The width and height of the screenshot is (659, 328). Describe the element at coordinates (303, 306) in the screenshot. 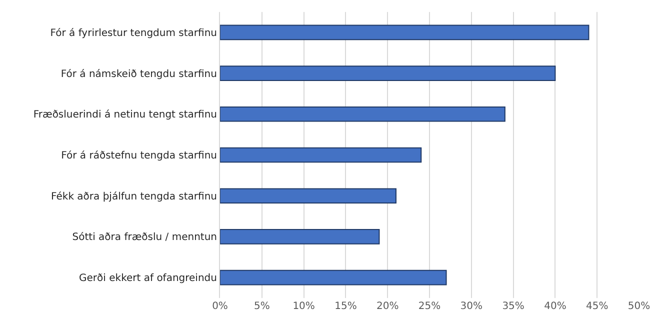

I see `x-tick-label: 10%` at that location.